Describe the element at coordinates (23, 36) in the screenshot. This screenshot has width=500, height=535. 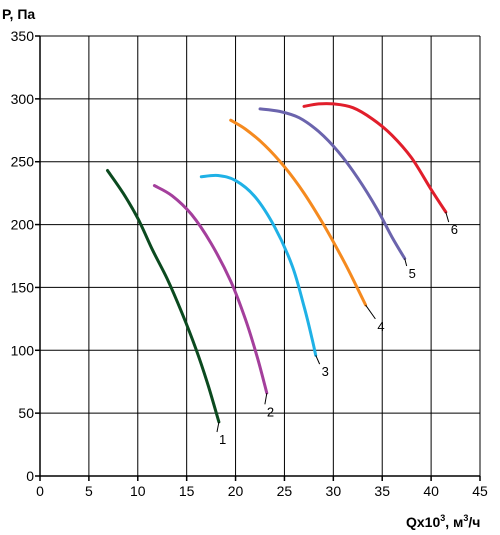
I see `y-tick-label-350: 350` at that location.